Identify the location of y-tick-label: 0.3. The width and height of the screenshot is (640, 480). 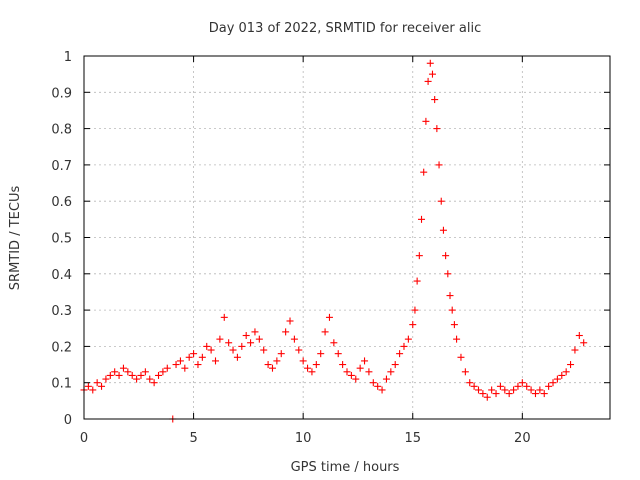
(61, 311).